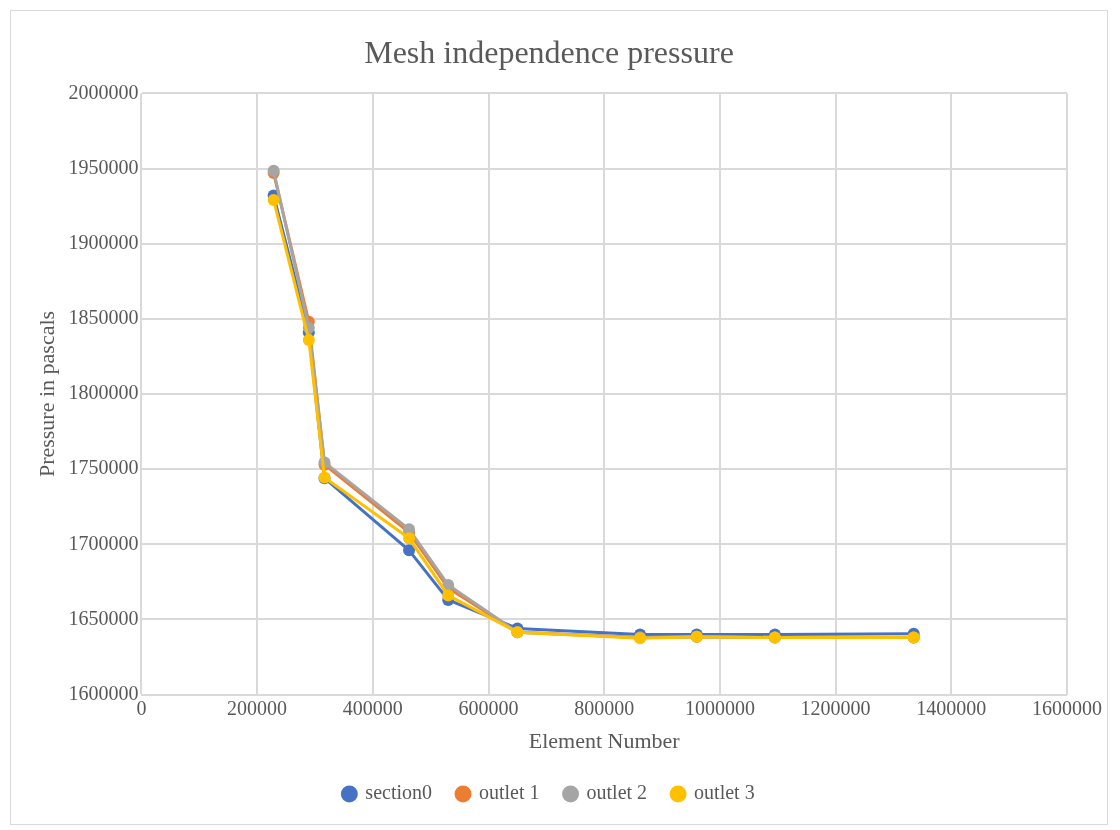 The height and width of the screenshot is (830, 1120). What do you see at coordinates (103, 617) in the screenshot?
I see `y-tick-label: 1650000` at bounding box center [103, 617].